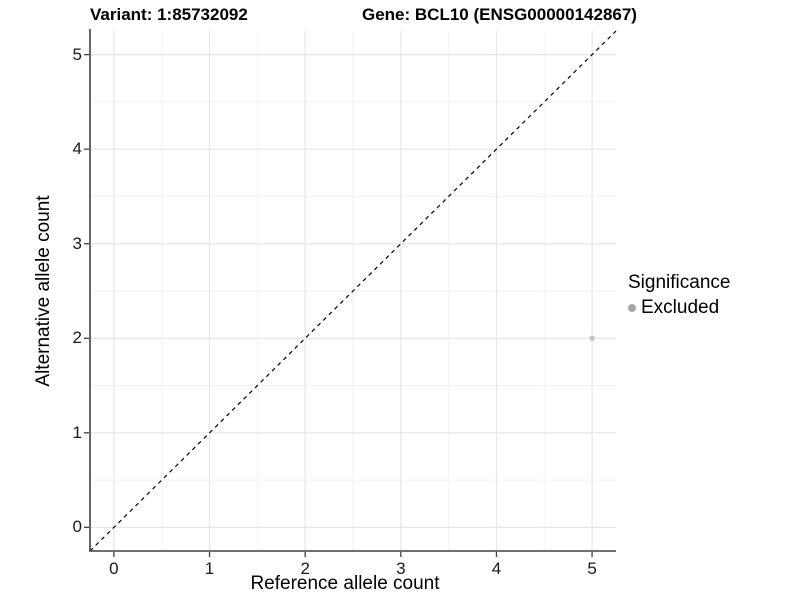 This screenshot has height=600, width=800. What do you see at coordinates (592, 338) in the screenshot?
I see `data-point-excluded` at bounding box center [592, 338].